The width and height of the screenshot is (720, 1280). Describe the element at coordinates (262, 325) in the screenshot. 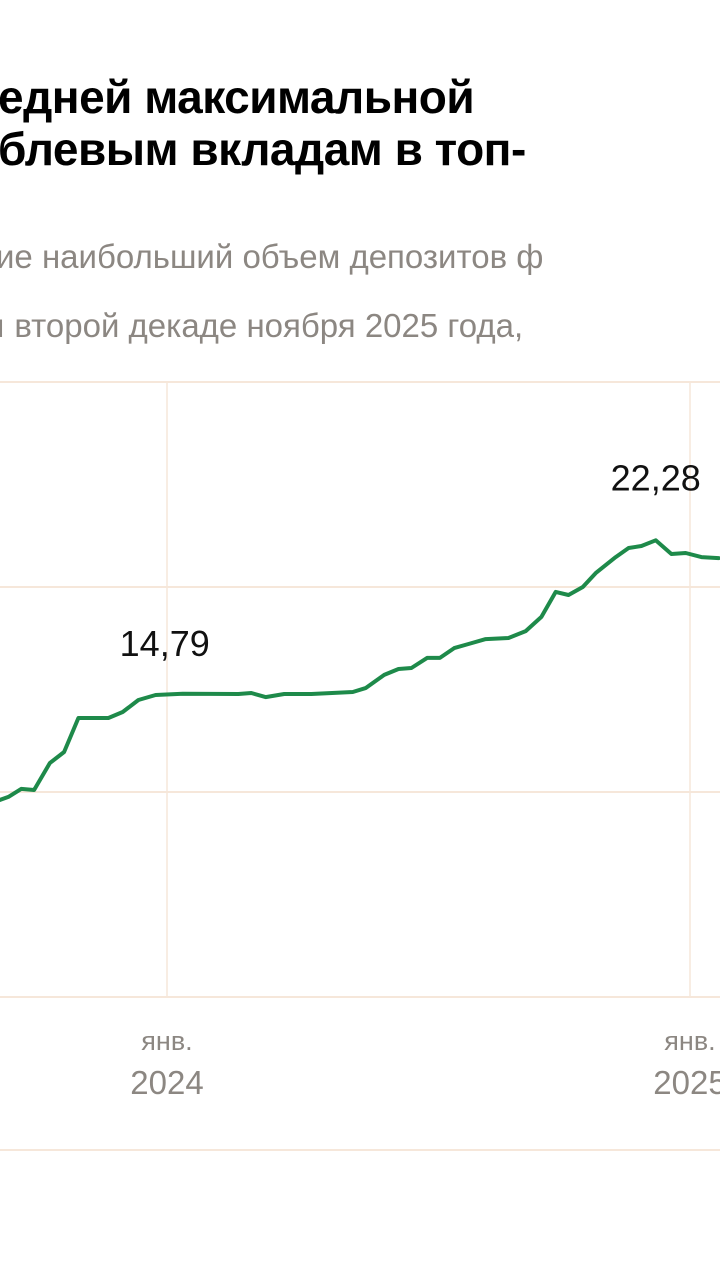

I see `chart-subtitle-line-2: ı второй декаде ноября 2025 года,` at that location.